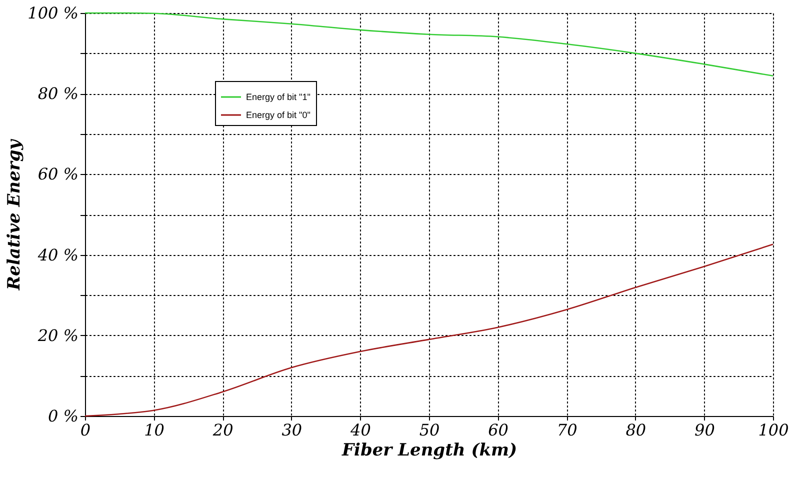  Describe the element at coordinates (63, 416) in the screenshot. I see `y-tick-label: 0 %` at that location.